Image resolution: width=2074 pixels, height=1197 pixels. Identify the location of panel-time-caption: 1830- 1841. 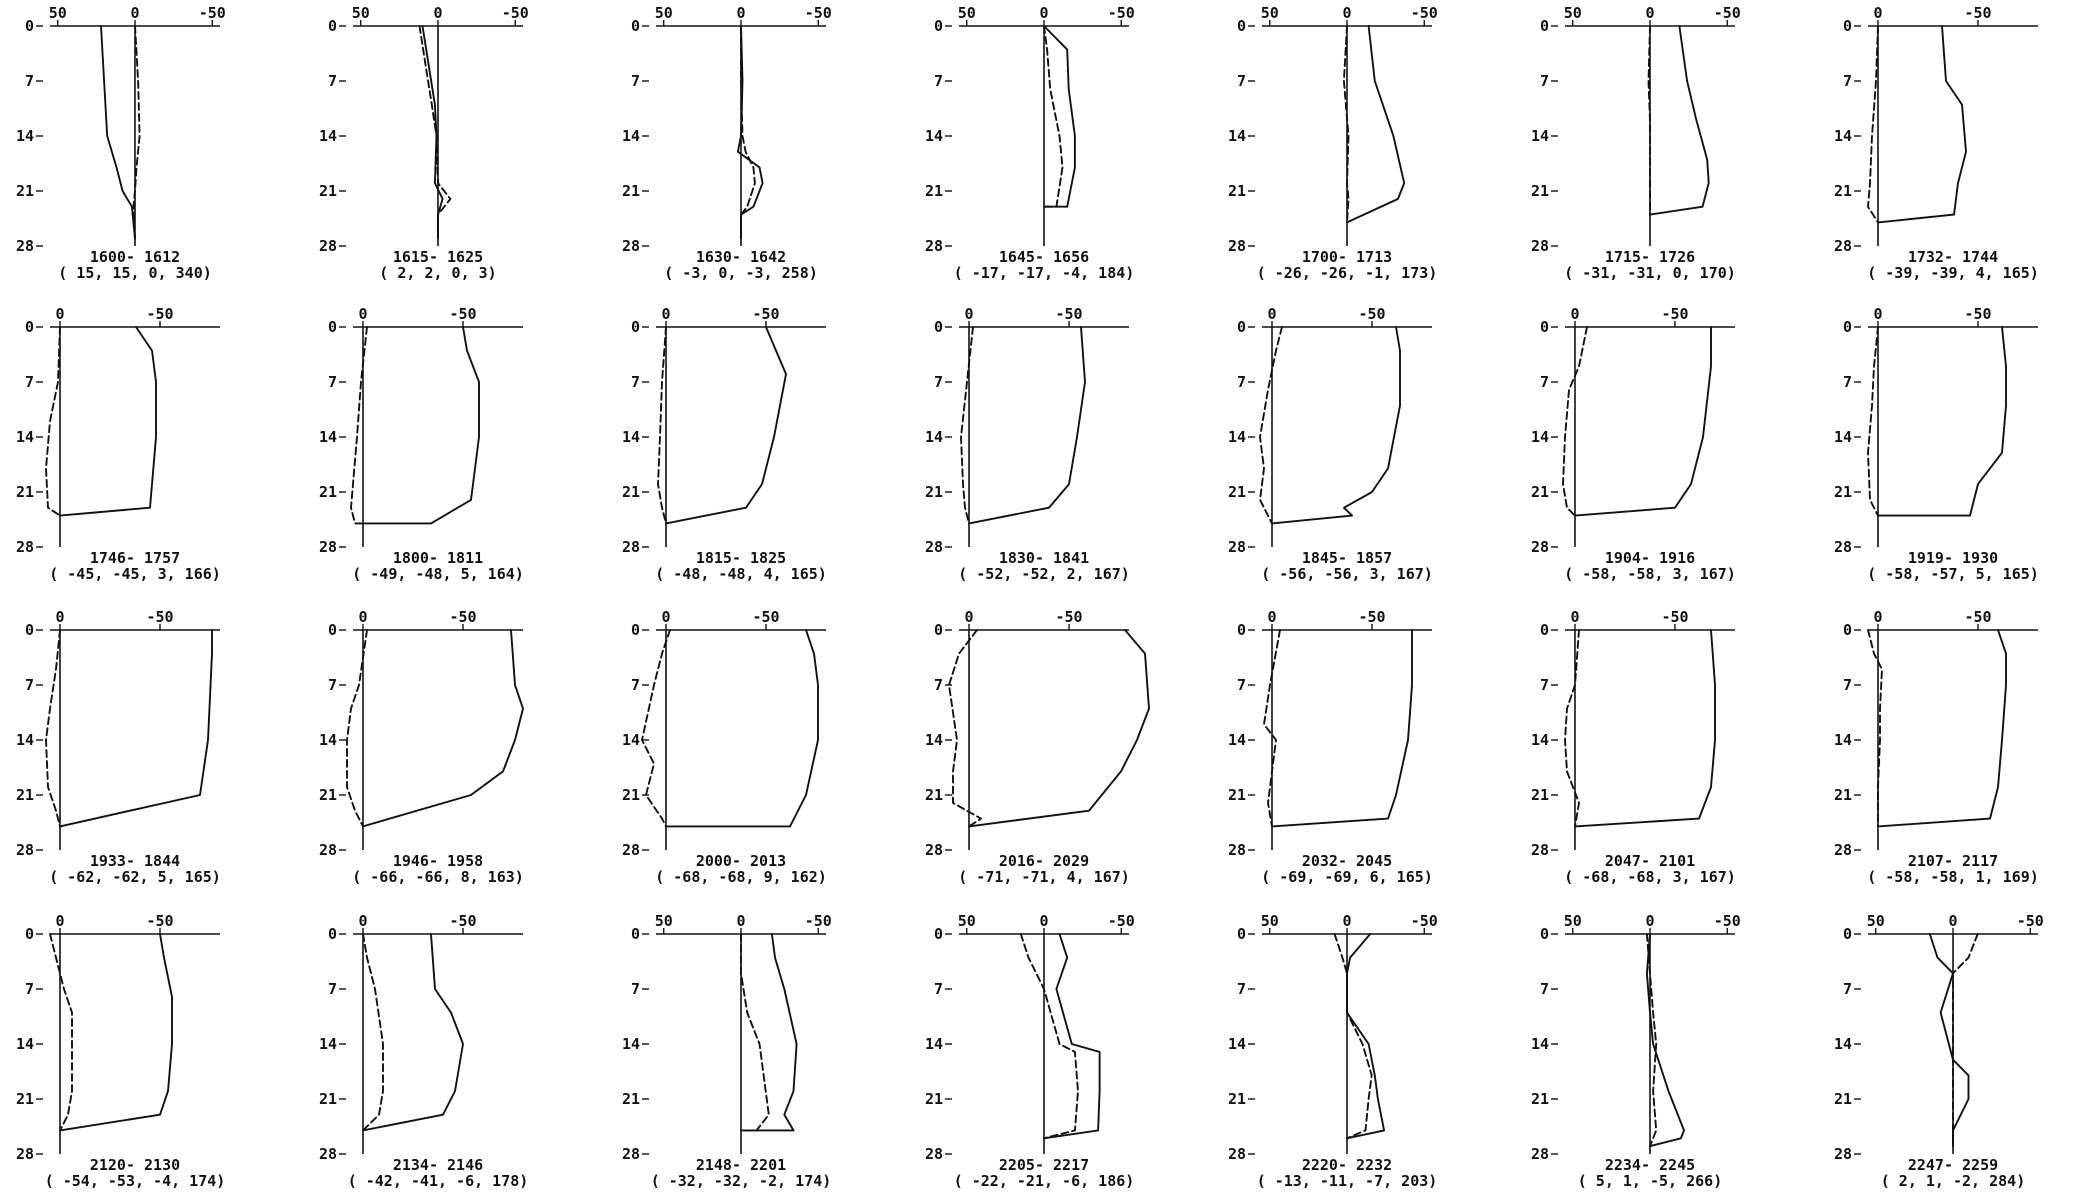
(1044, 558).